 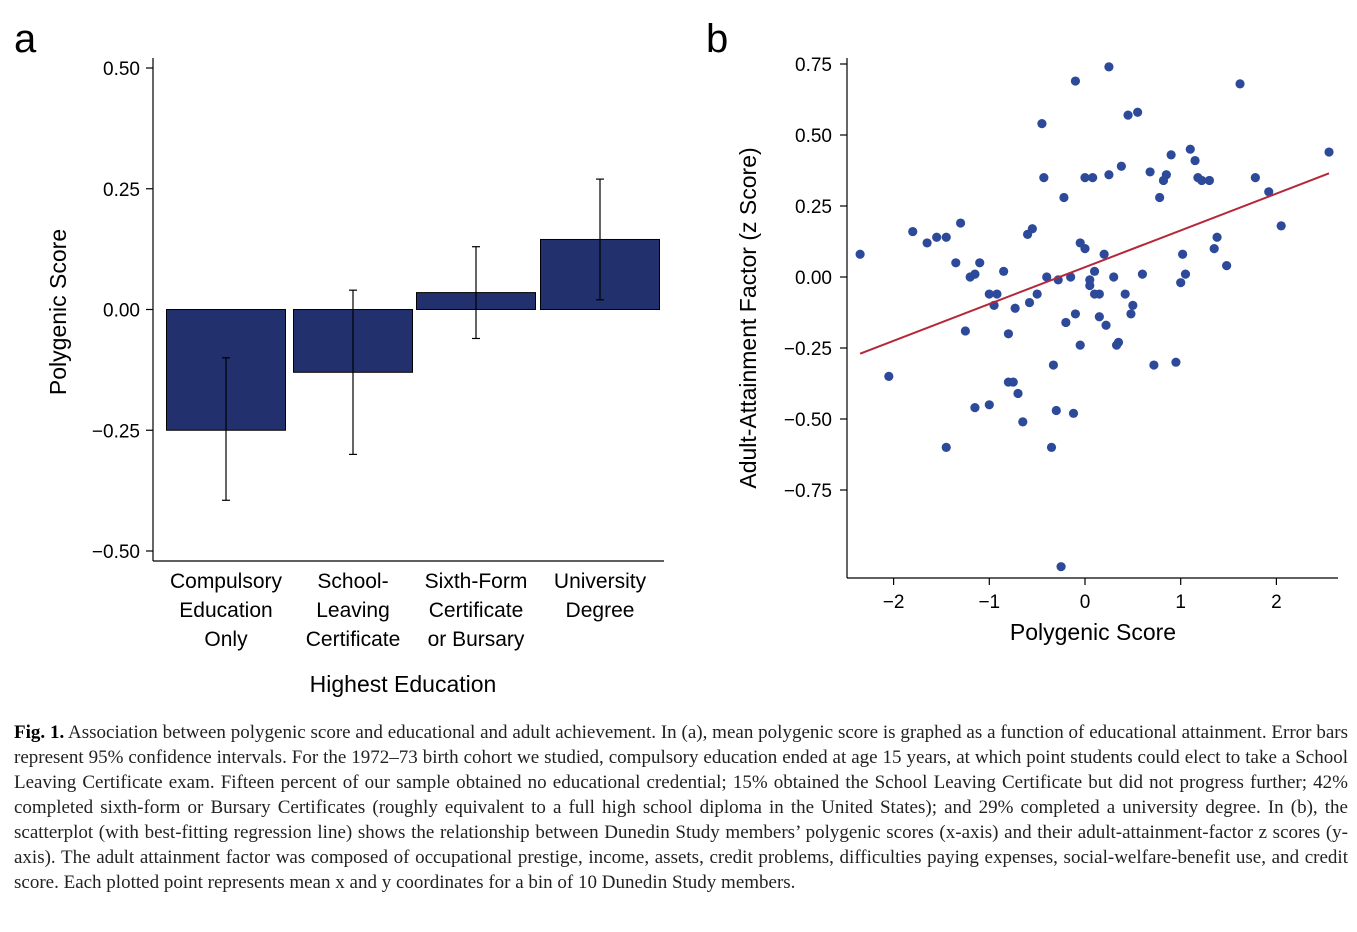 What do you see at coordinates (717, 39) in the screenshot?
I see `panel-b-letter: b` at bounding box center [717, 39].